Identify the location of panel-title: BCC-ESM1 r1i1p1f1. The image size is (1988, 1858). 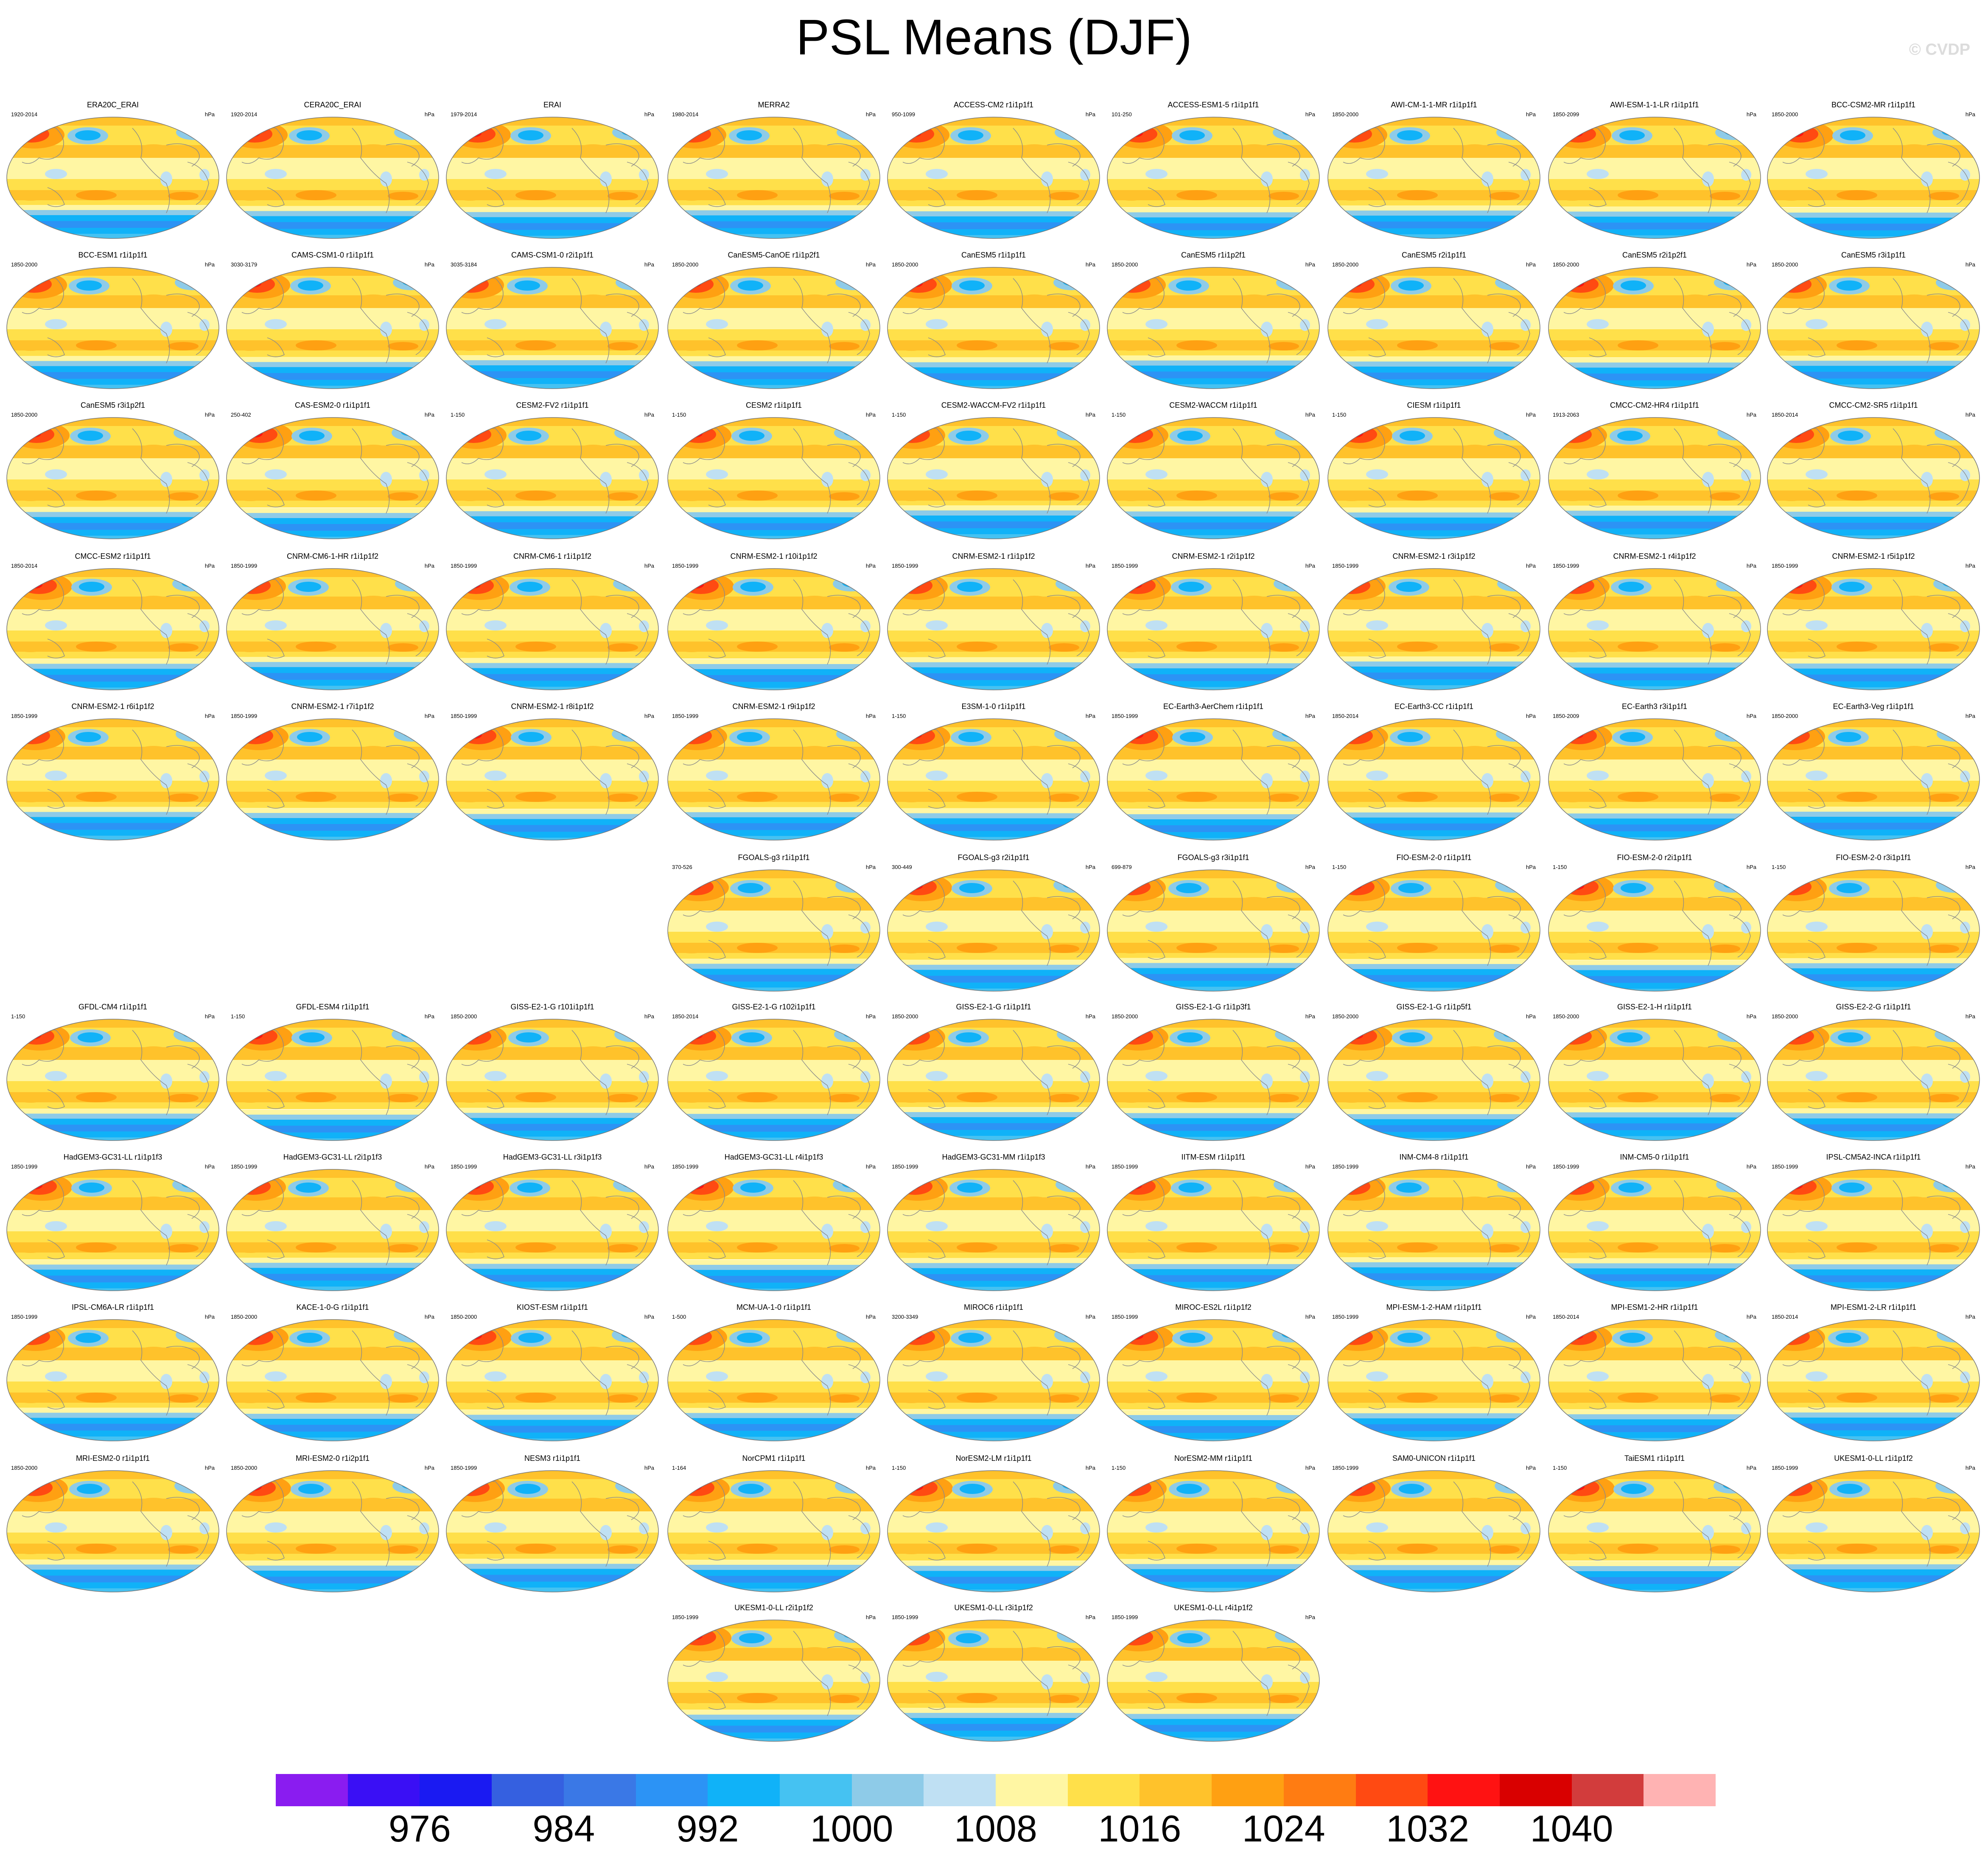
(113, 255).